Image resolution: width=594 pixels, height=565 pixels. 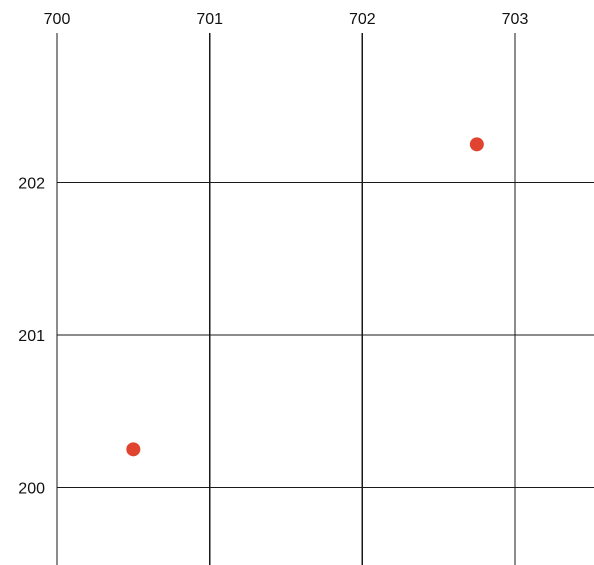 I want to click on y-tick-label: 202, so click(x=31, y=183).